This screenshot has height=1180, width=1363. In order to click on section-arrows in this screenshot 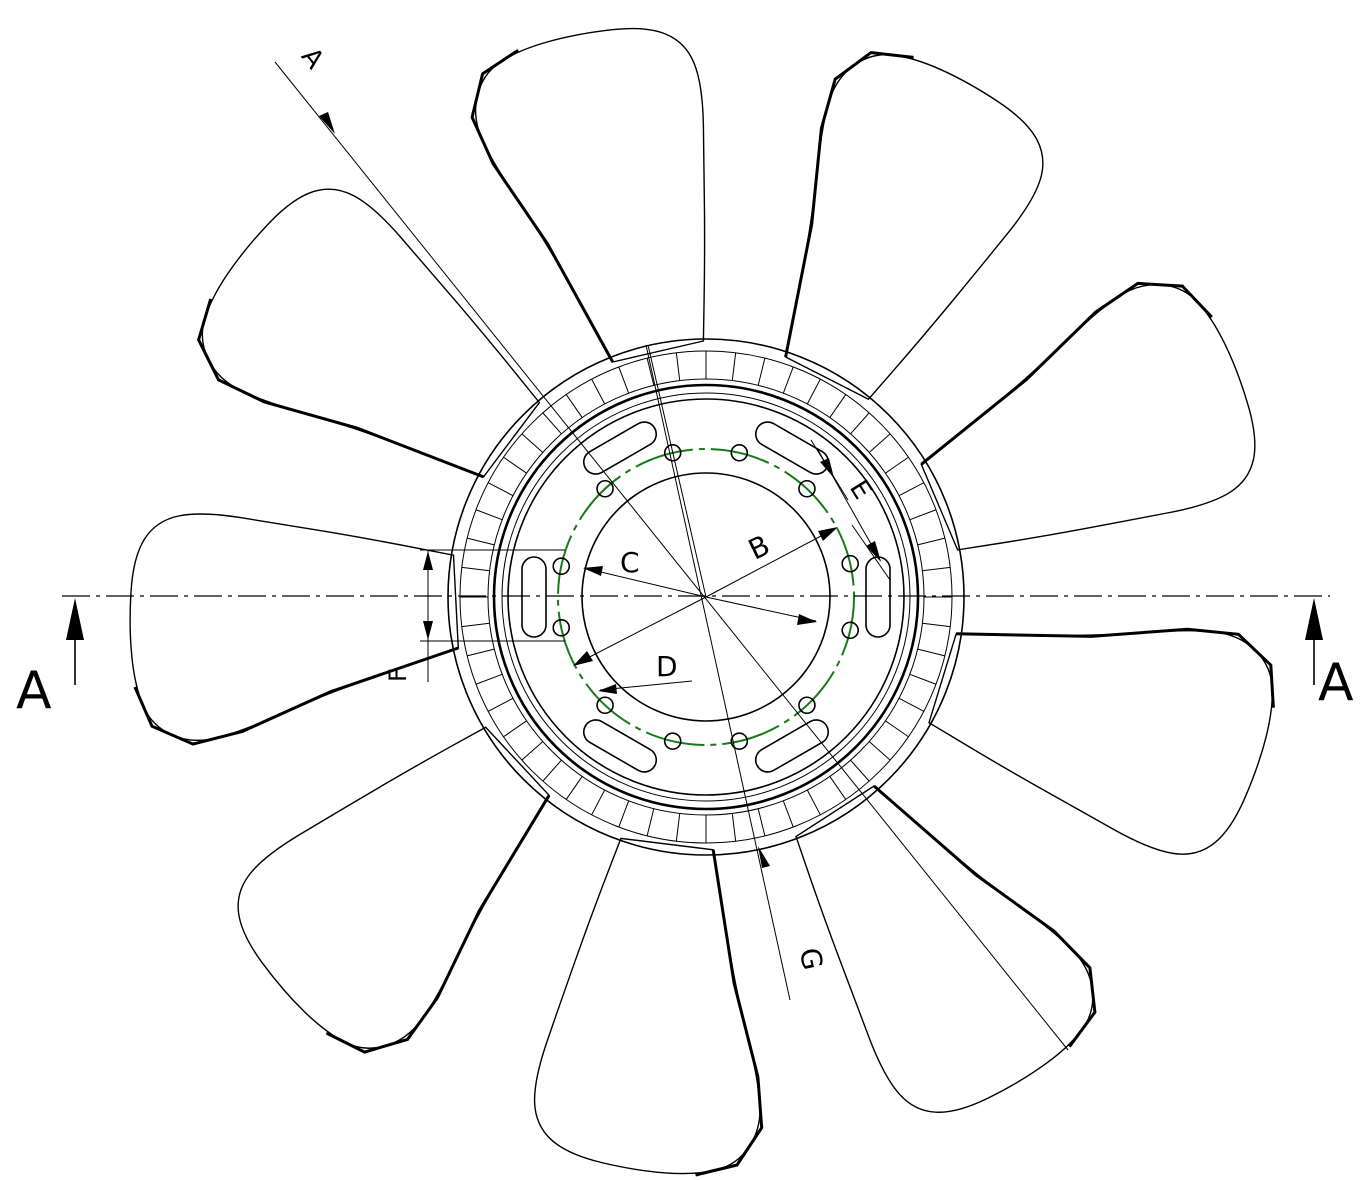, I will do `click(694, 641)`.